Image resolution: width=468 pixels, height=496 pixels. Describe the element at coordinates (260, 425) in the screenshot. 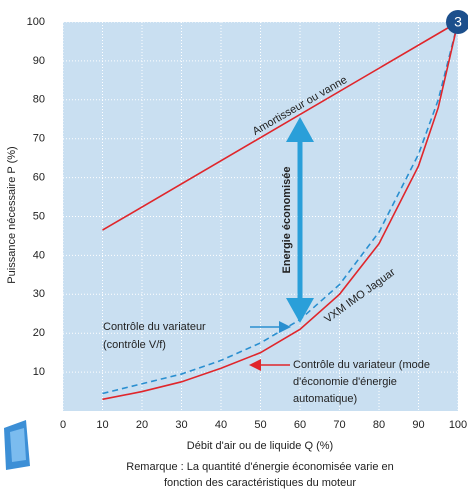

I see `x-tick-label: 50` at that location.